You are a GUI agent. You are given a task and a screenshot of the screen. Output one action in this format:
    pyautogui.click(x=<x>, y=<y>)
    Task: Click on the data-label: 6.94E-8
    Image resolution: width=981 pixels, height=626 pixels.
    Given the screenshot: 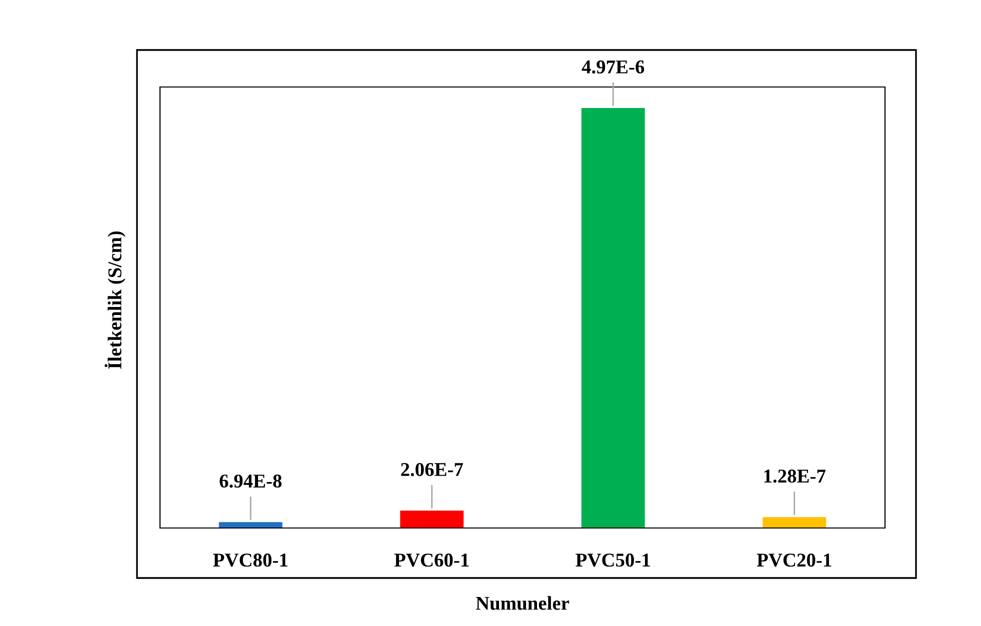 What is the action you would take?
    pyautogui.click(x=251, y=481)
    